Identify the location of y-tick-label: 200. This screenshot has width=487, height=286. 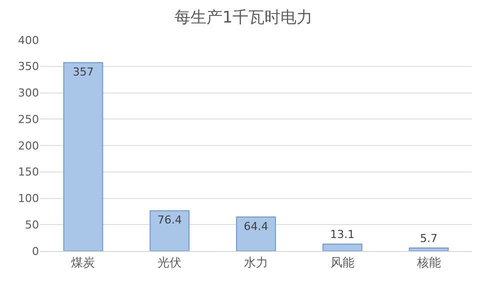
(28, 145).